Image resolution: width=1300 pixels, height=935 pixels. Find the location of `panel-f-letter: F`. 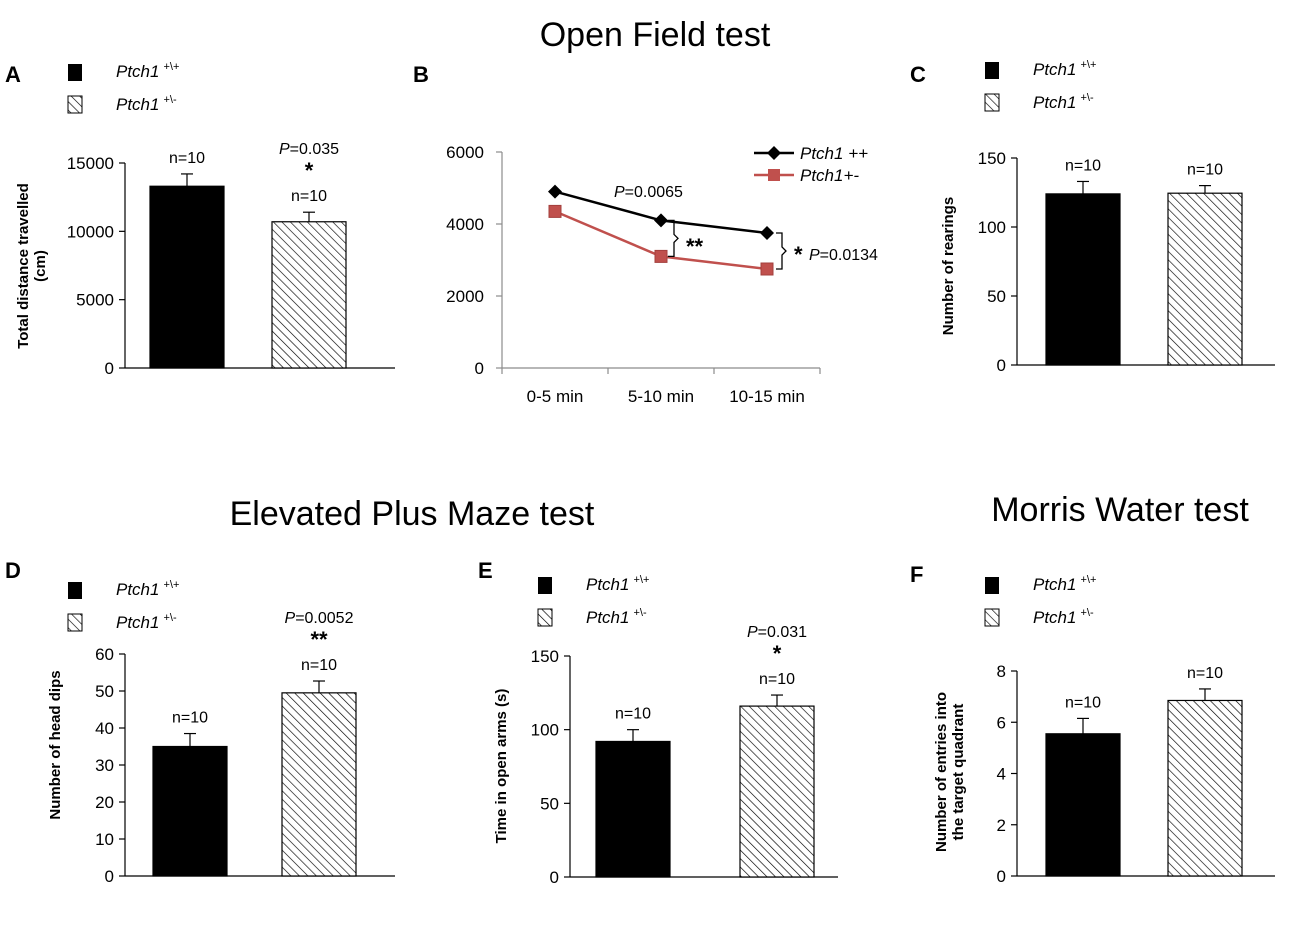

panel-f-letter: F is located at coordinates (916, 574).